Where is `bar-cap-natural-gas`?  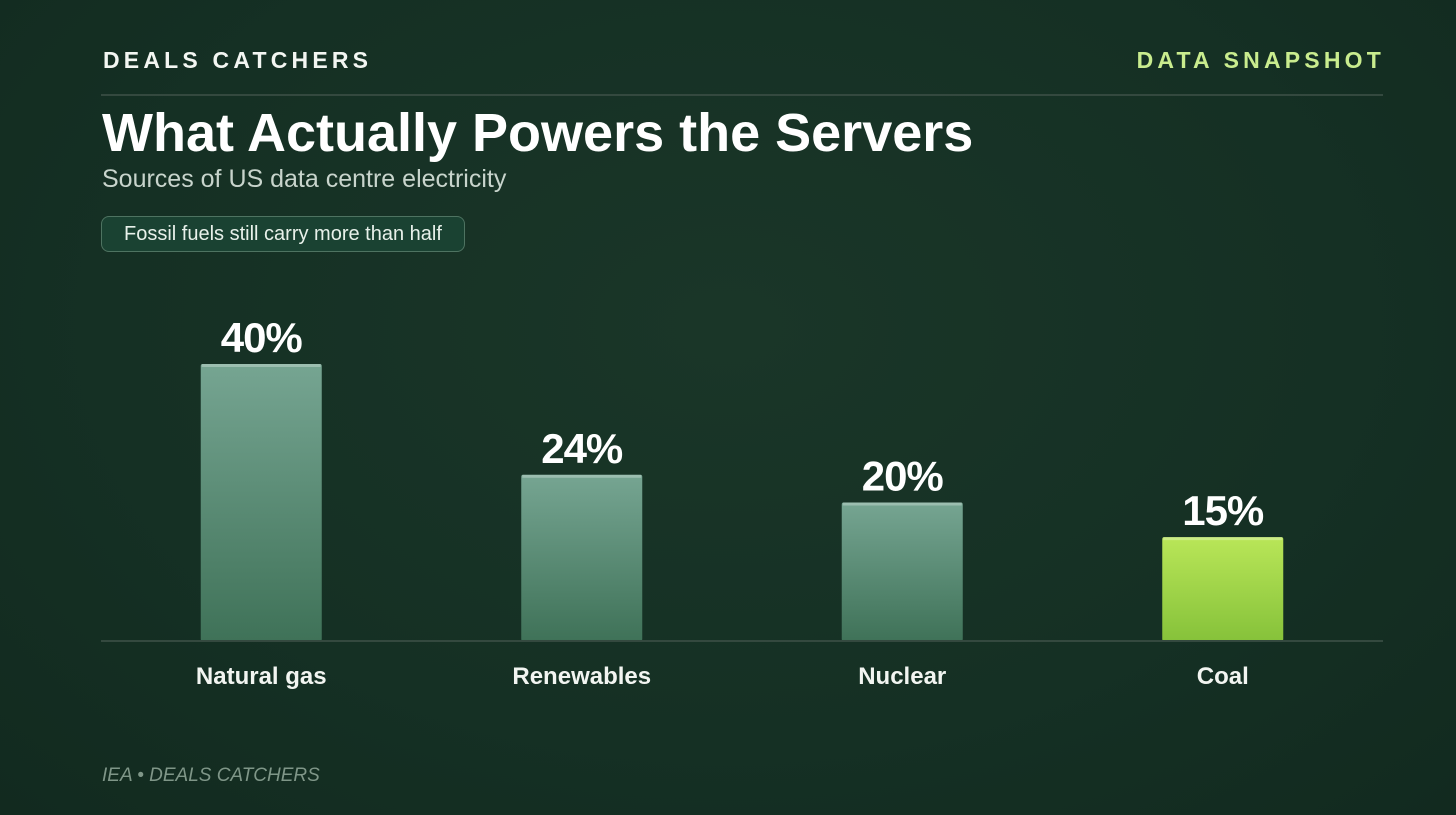
bar-cap-natural-gas is located at coordinates (261, 365).